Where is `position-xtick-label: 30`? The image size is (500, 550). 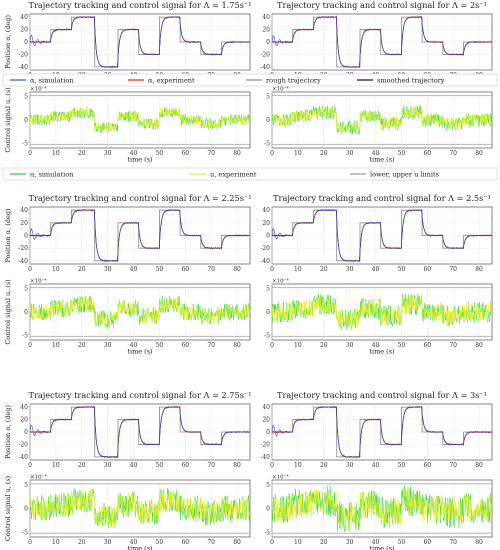
position-xtick-label: 30 is located at coordinates (108, 269).